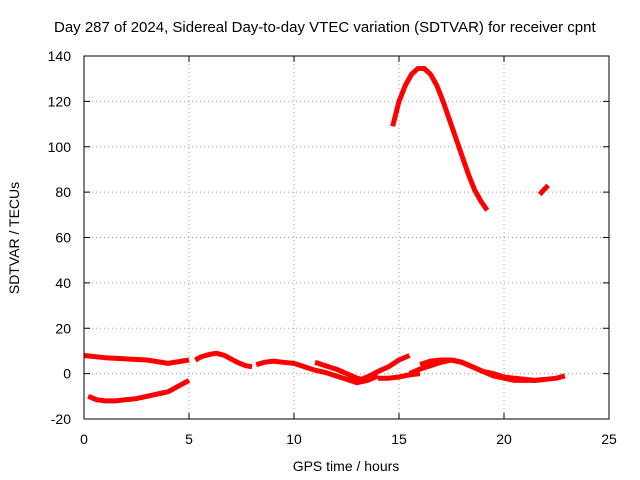  Describe the element at coordinates (63, 328) in the screenshot. I see `y-tick-label: 20` at that location.